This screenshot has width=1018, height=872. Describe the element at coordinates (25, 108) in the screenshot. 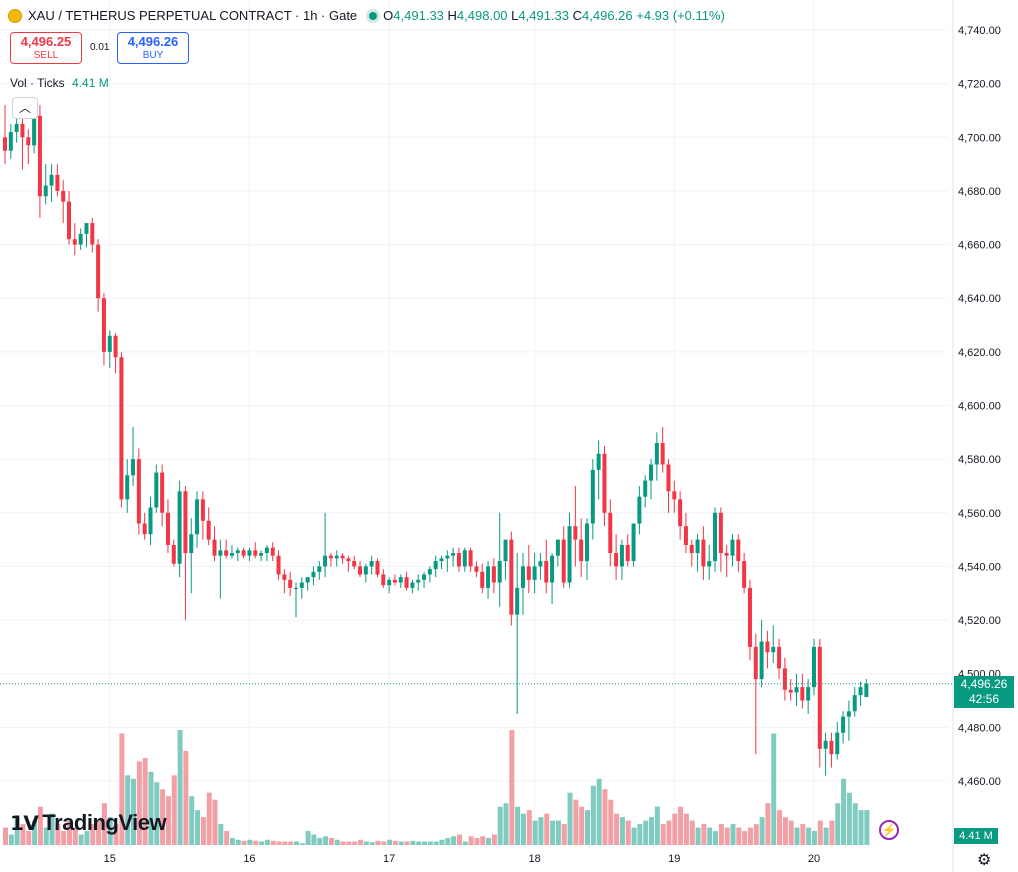

I see `chevron-up-icon: ︿` at that location.